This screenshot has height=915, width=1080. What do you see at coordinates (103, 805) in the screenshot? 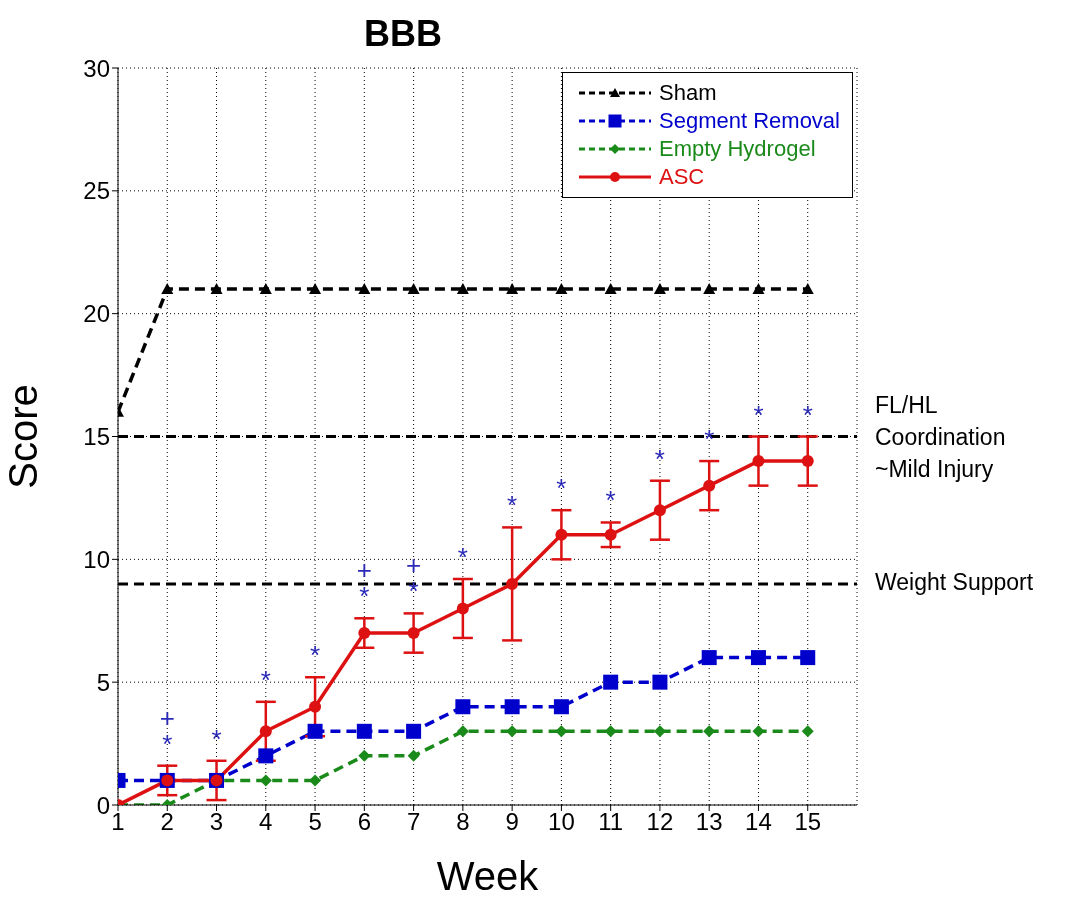
I see `y-tick-label: 0` at bounding box center [103, 805].